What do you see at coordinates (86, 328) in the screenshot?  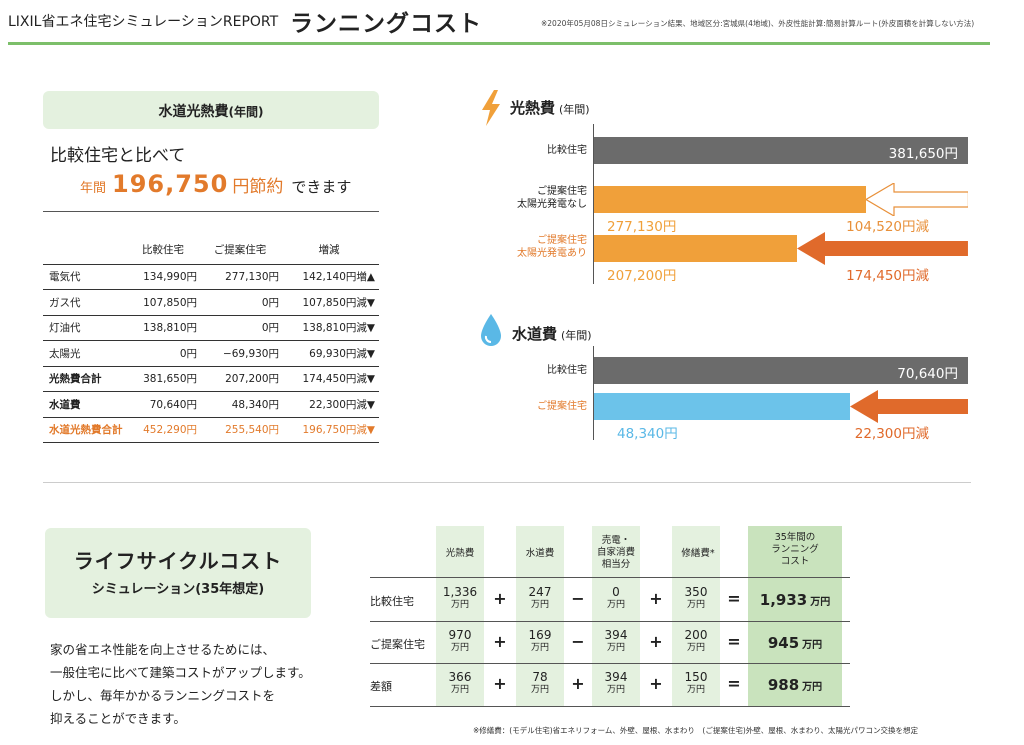 I see `row-label: 灯油代` at bounding box center [86, 328].